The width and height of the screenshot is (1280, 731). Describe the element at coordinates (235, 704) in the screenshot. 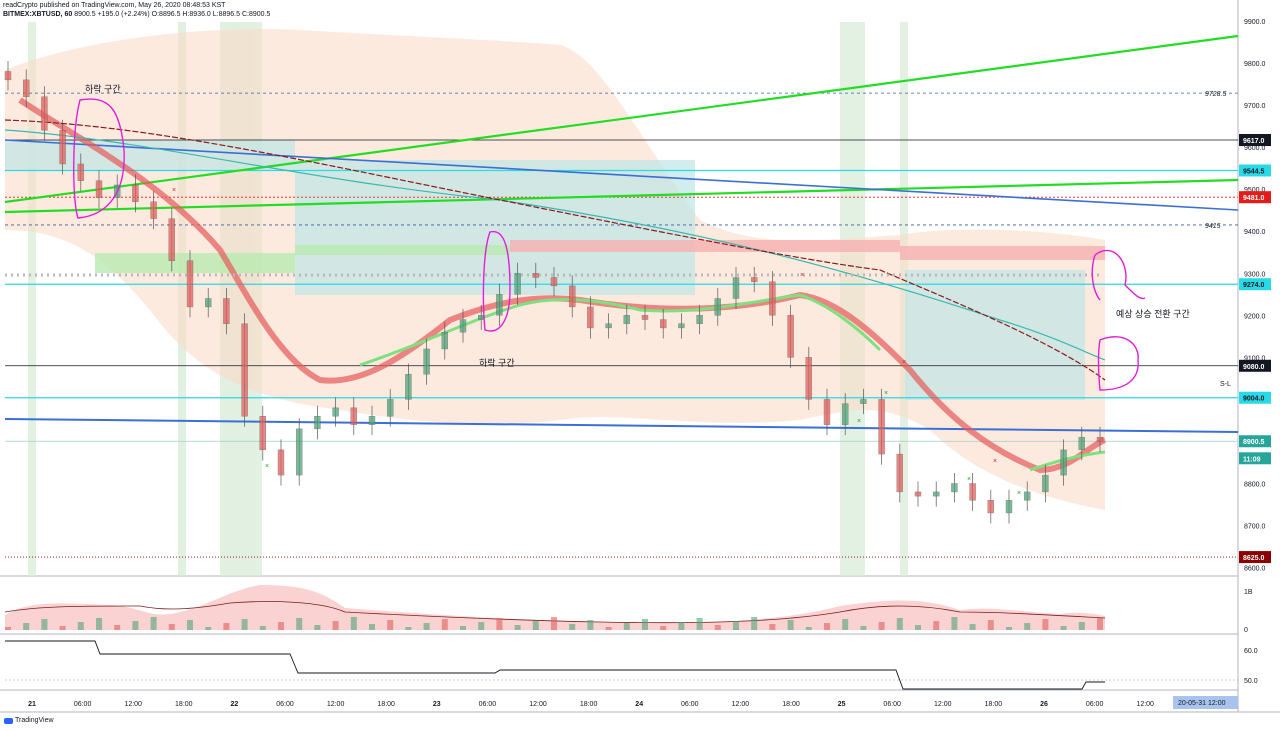

I see `time-tick-4: 22` at that location.